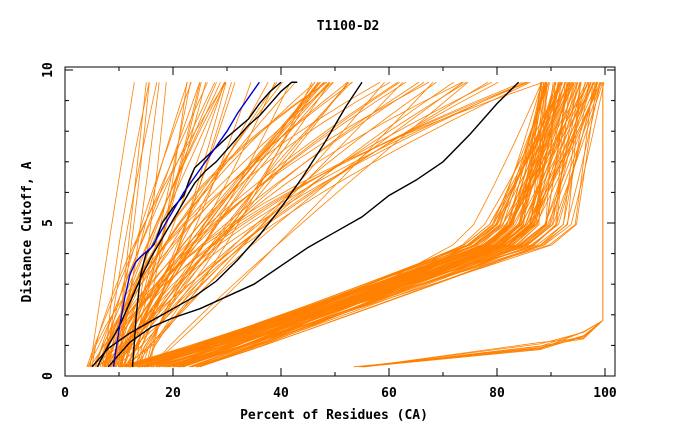  Describe the element at coordinates (497, 393) in the screenshot. I see `x-tick-label: 80` at that location.